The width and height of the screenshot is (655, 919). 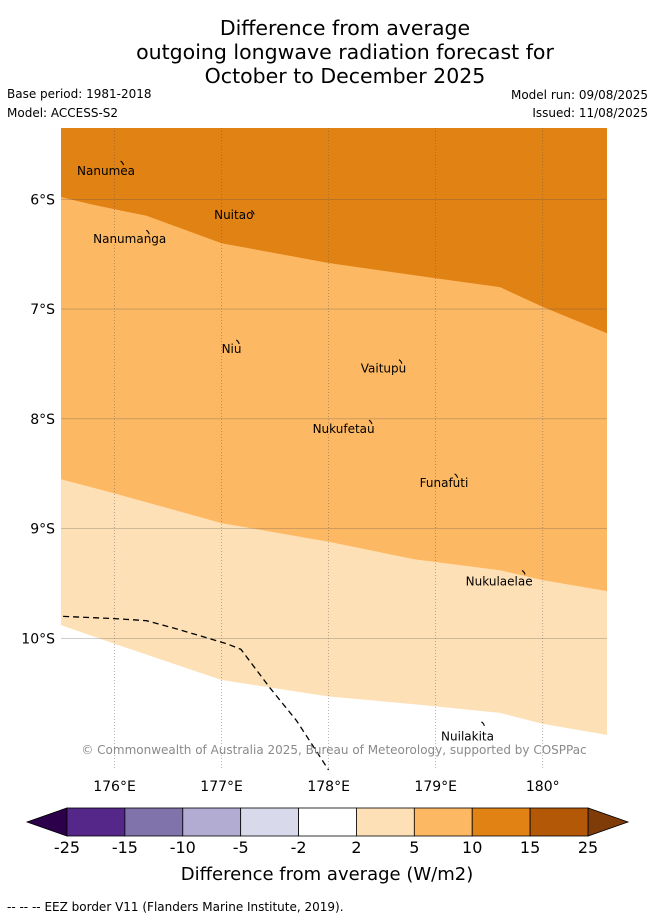 What do you see at coordinates (221, 787) in the screenshot?
I see `lon-tick-label: 177°E` at bounding box center [221, 787].